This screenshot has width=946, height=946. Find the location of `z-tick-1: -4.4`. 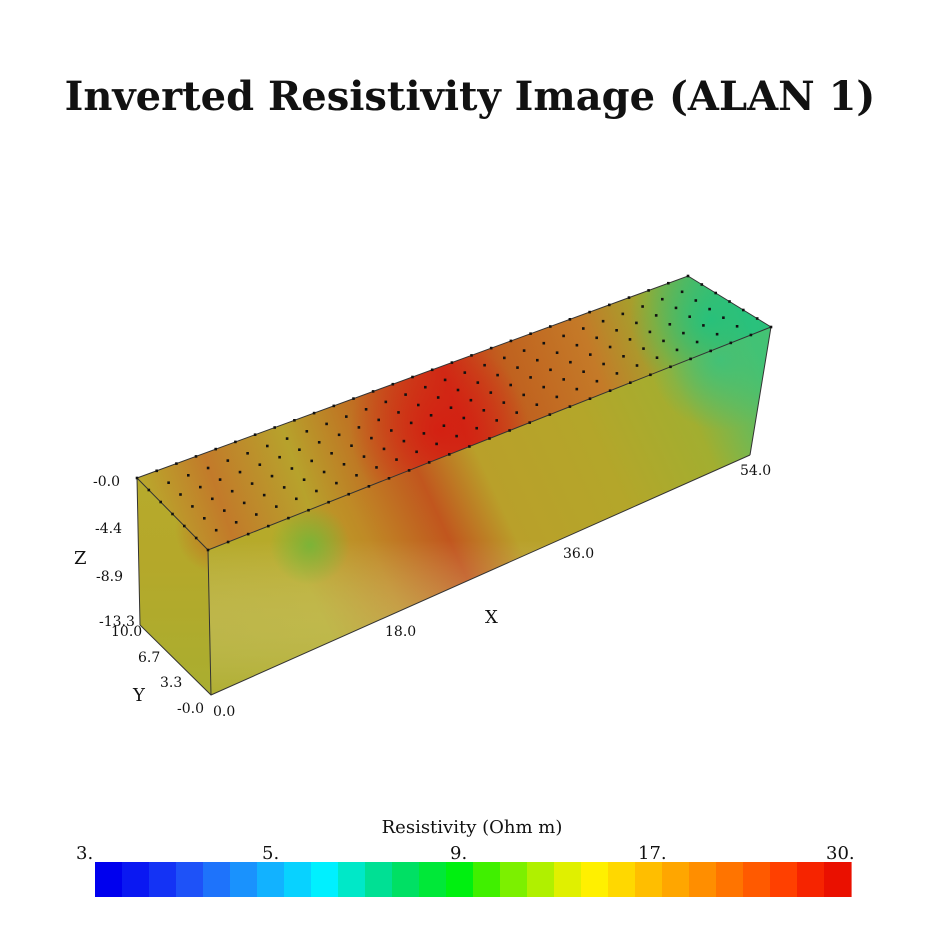

z-tick-1: -4.4 is located at coordinates (108, 529).